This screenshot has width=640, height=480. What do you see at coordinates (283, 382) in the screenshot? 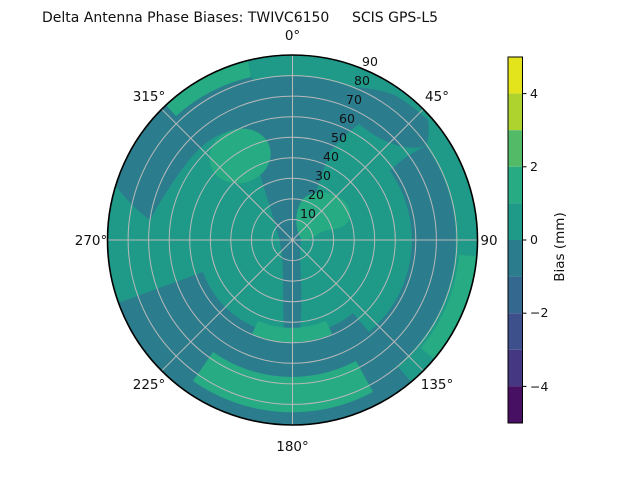
I see `contour-region-high-south-crescent` at bounding box center [283, 382].